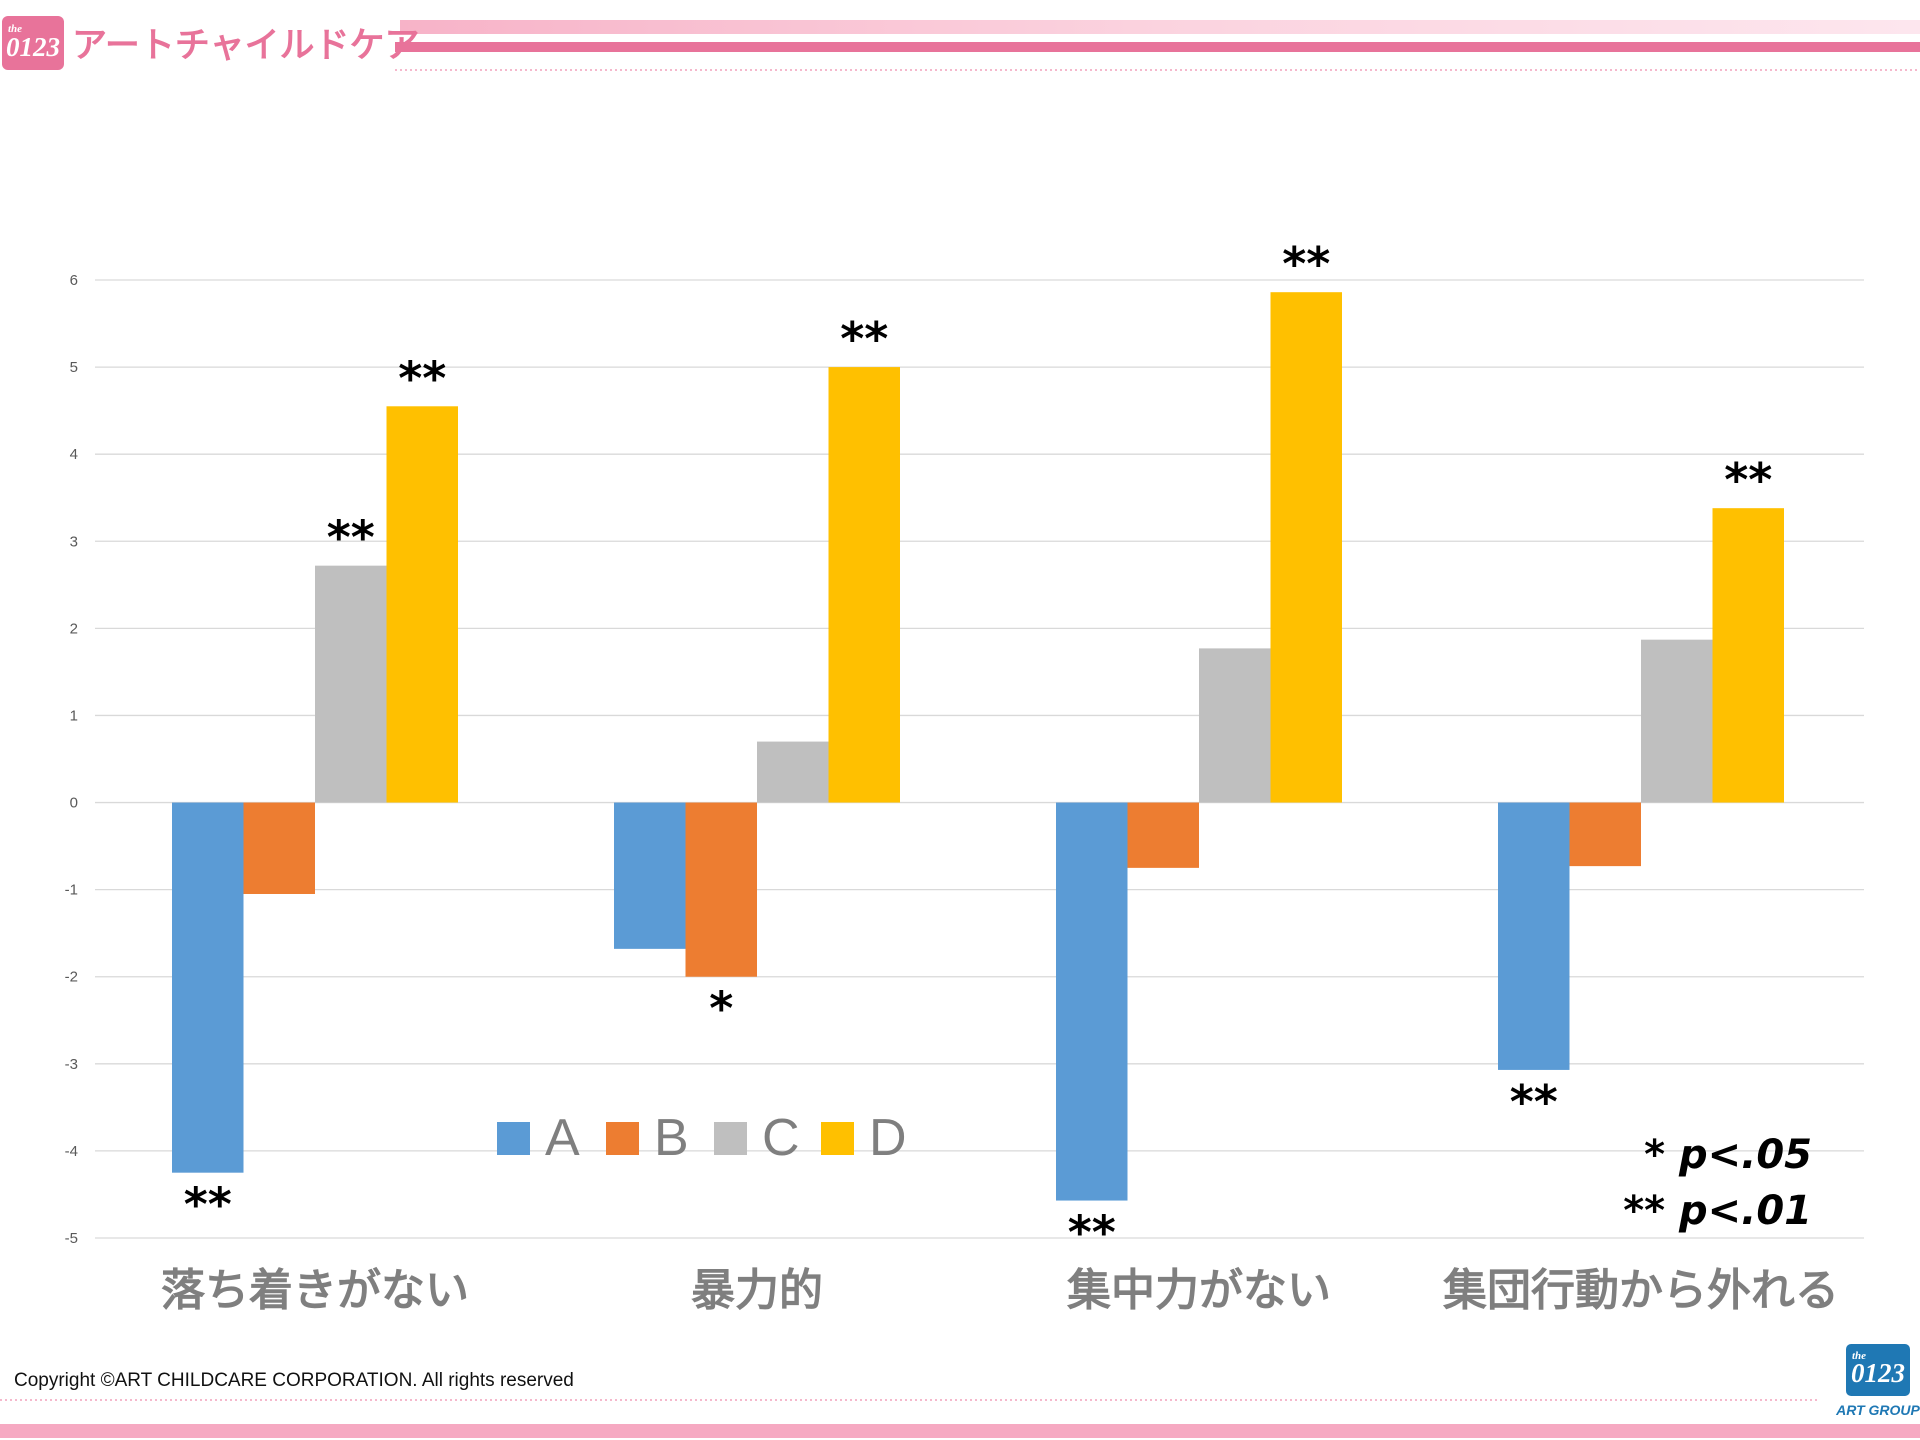  I want to click on category-labels: 落ち着きがない 暴力的 集中力がない 集団行動から外れる, so click(1000, 1290).